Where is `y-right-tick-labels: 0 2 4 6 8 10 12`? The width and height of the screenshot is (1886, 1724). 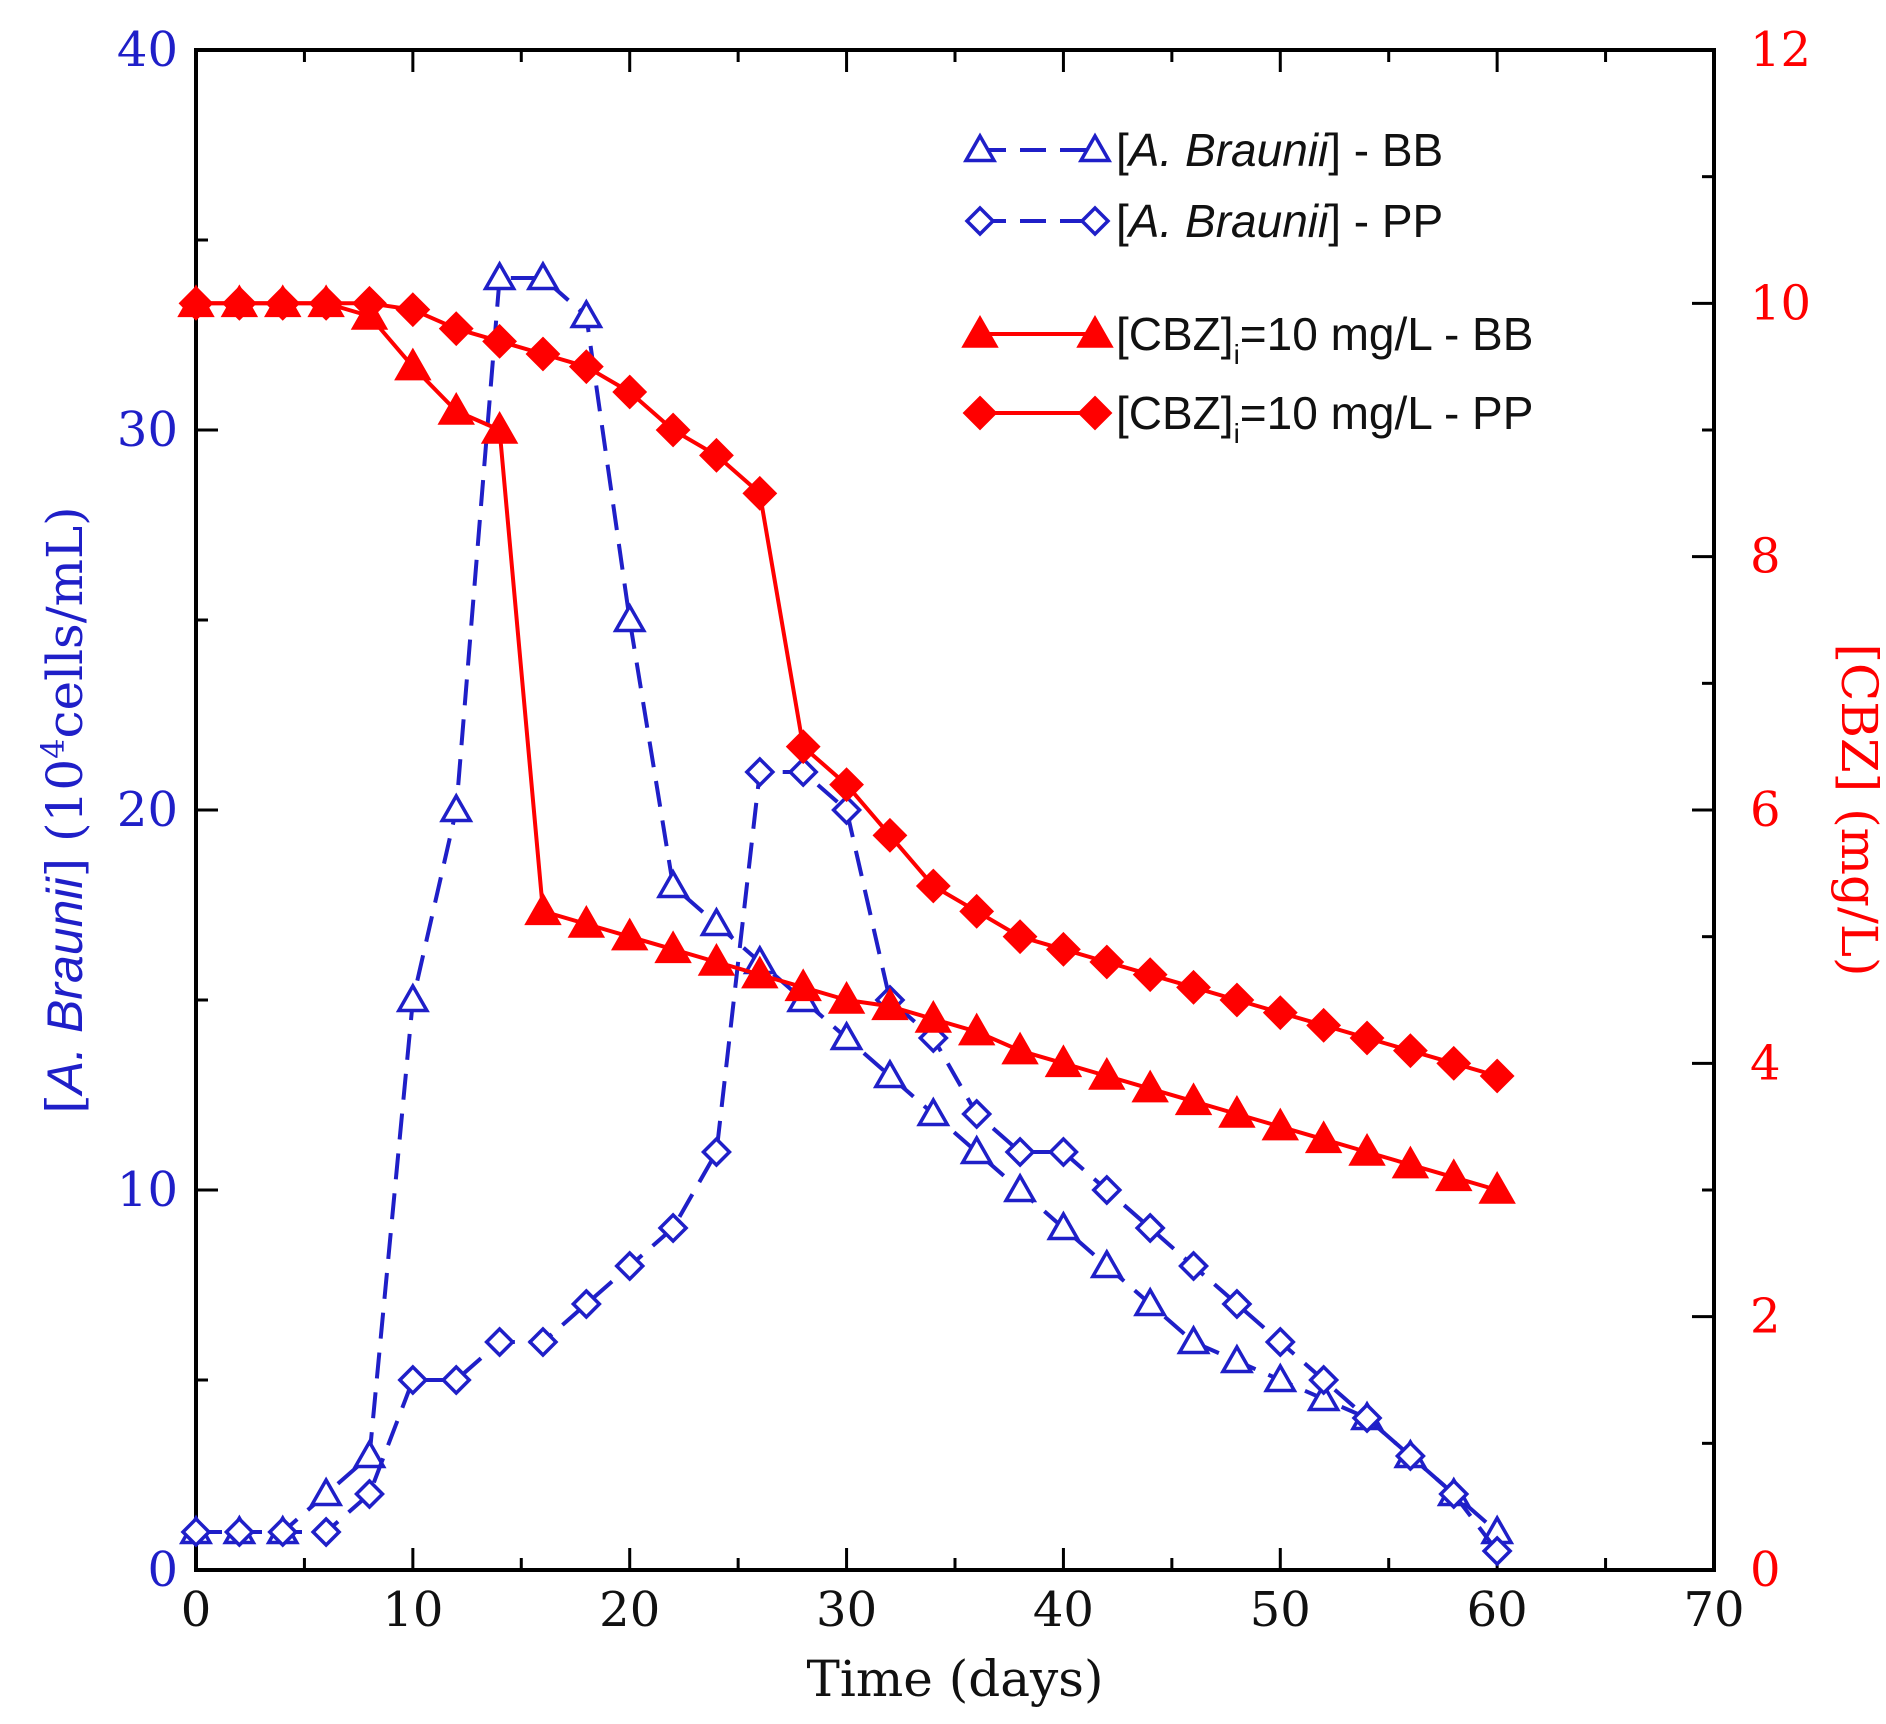
y-right-tick-labels: 0 2 4 6 8 10 12 is located at coordinates (1780, 810).